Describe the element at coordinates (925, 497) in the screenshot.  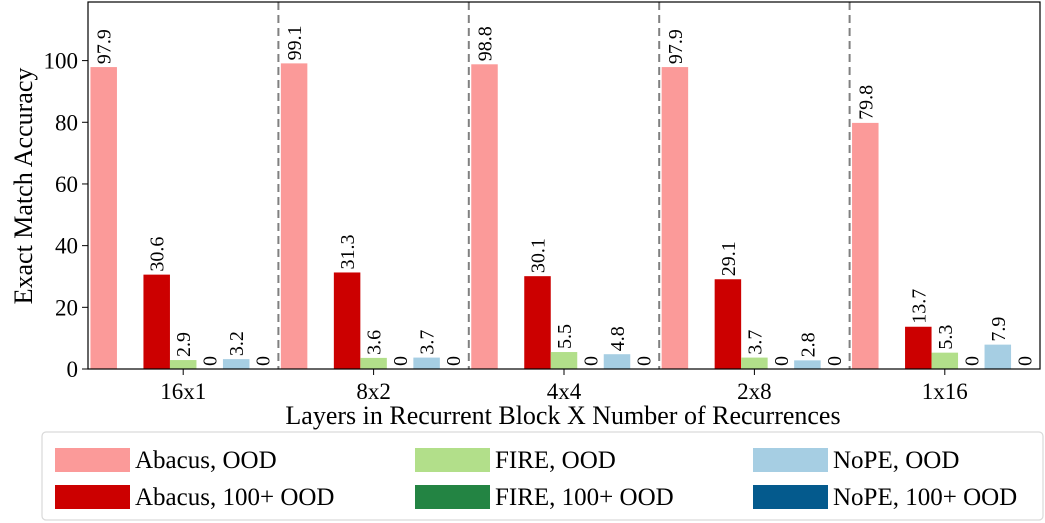
I see `legend-label: NoPE, 100+ OOD` at that location.